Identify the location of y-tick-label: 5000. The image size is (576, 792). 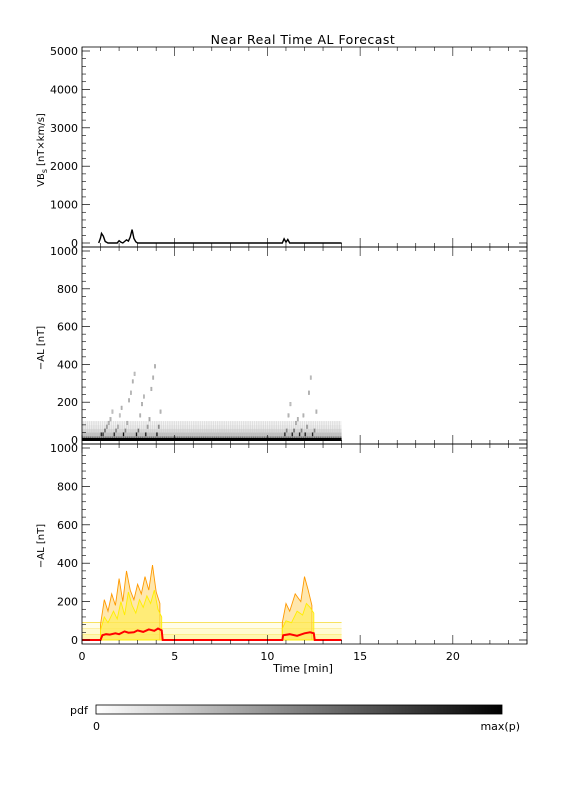
(64, 51).